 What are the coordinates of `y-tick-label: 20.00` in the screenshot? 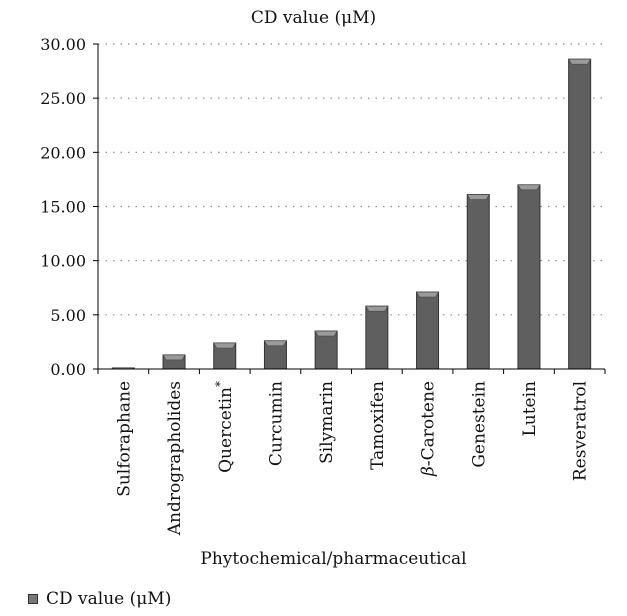 It's located at (63, 152).